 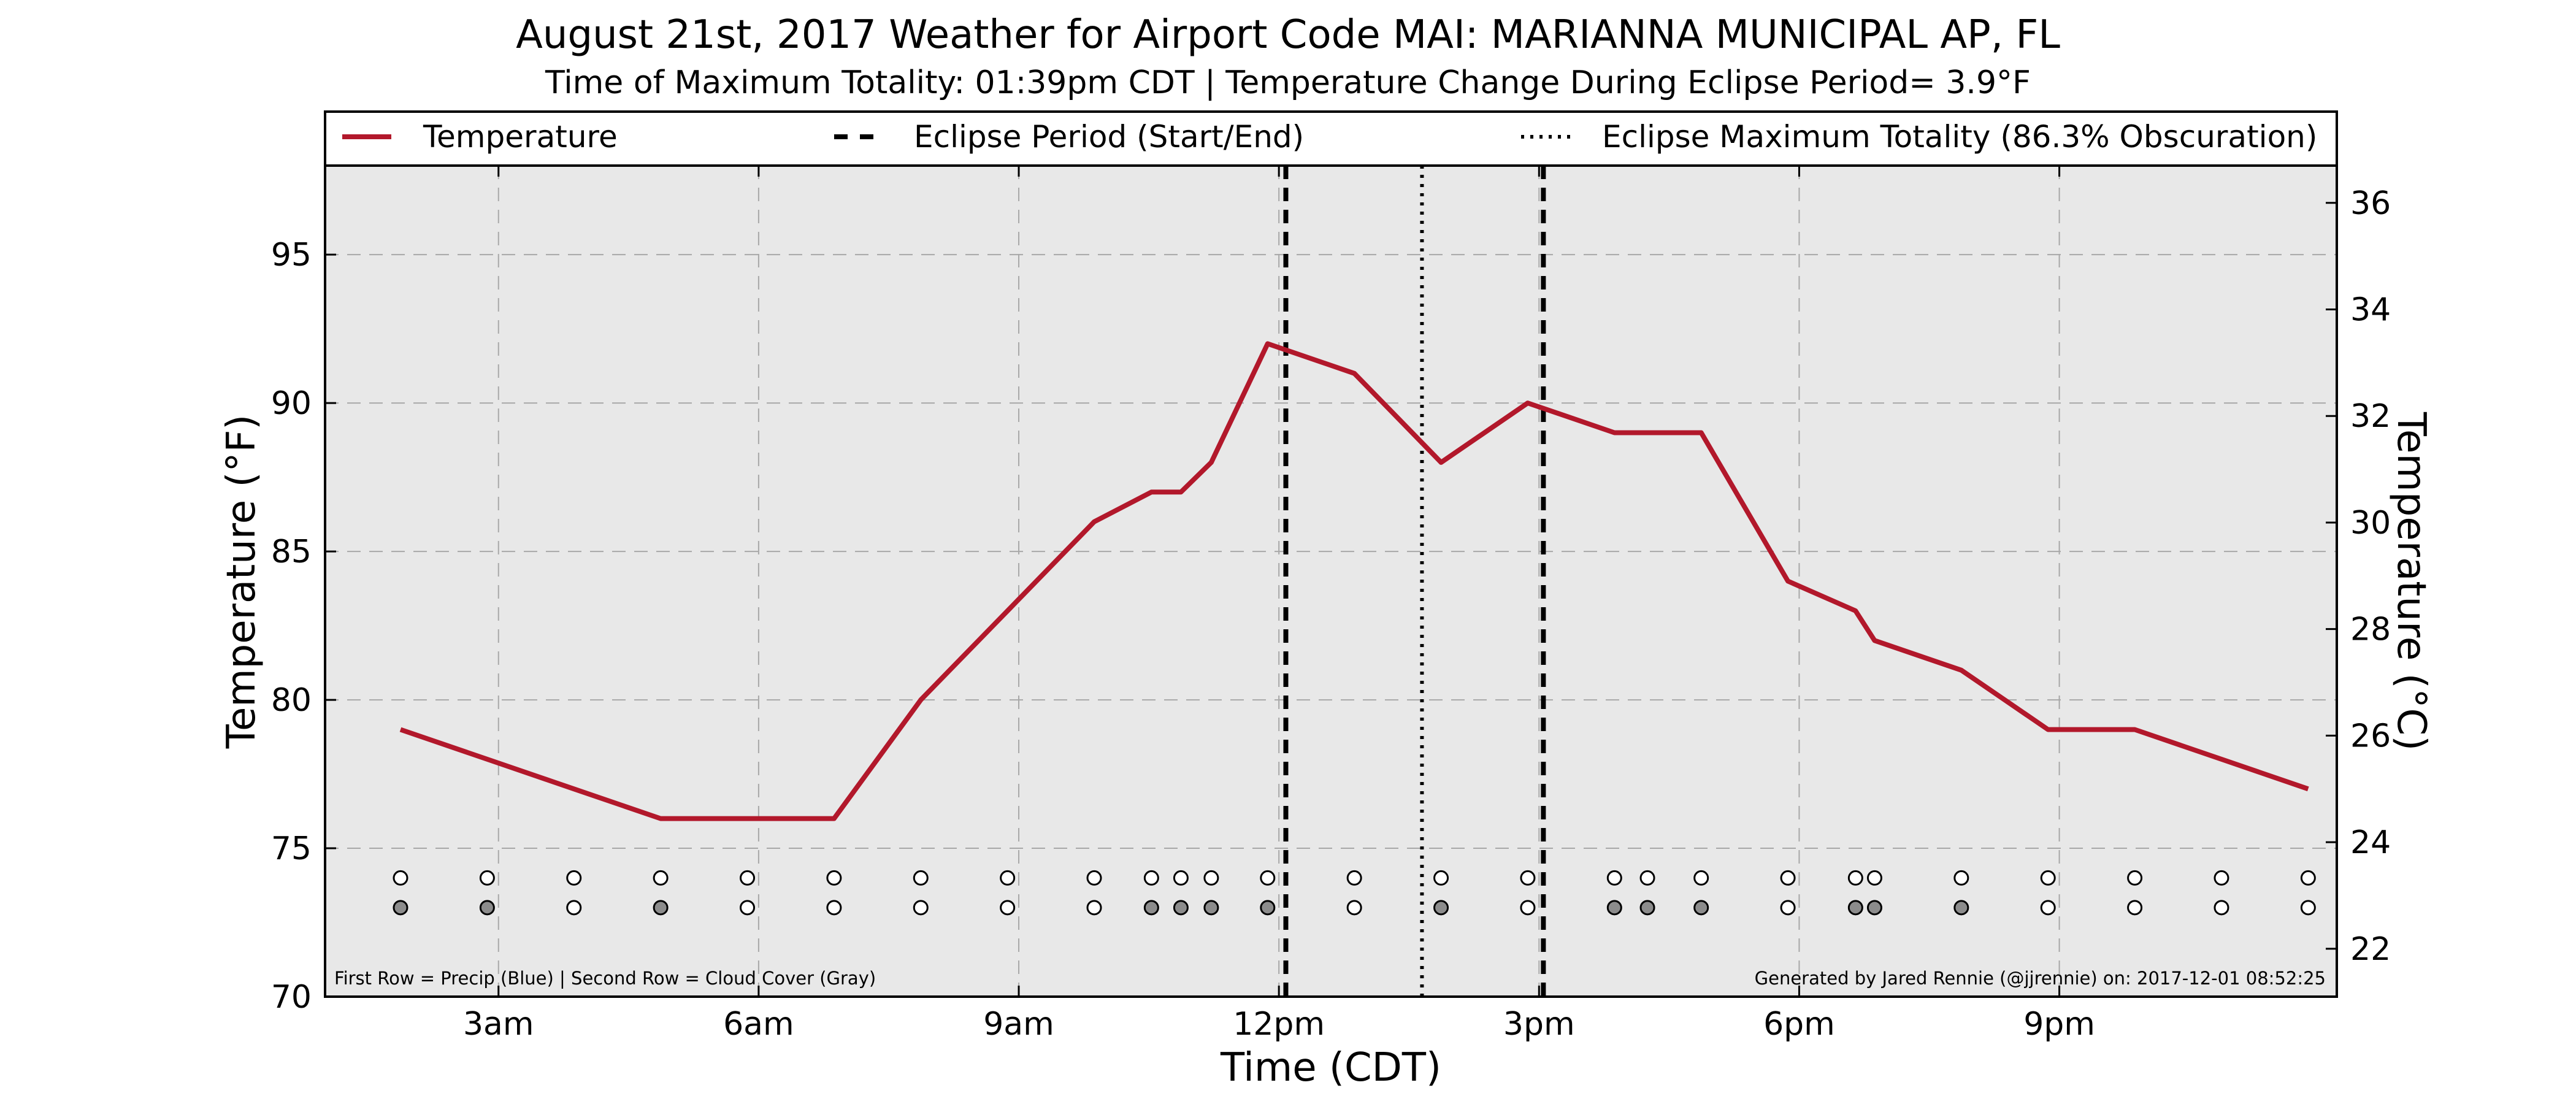 I want to click on y-tick-label: 80, so click(x=291, y=700).